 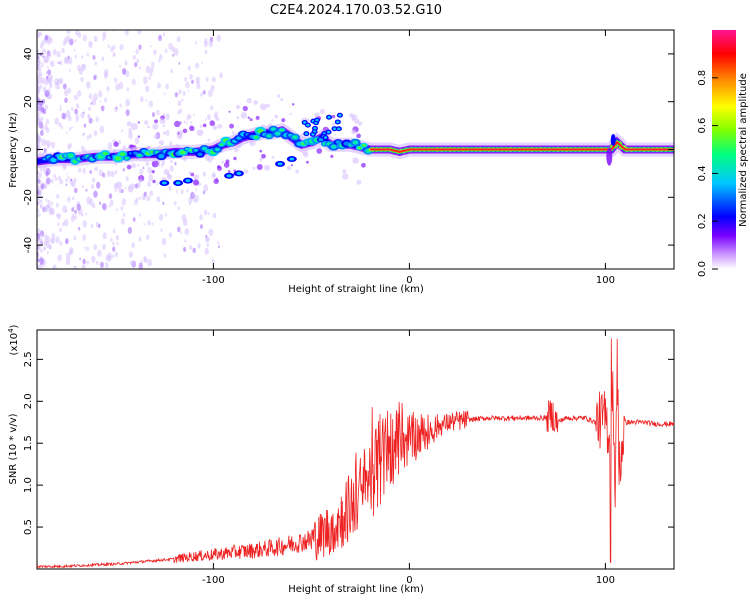 I want to click on snr-ytick-label: 2.5, so click(x=28, y=359).